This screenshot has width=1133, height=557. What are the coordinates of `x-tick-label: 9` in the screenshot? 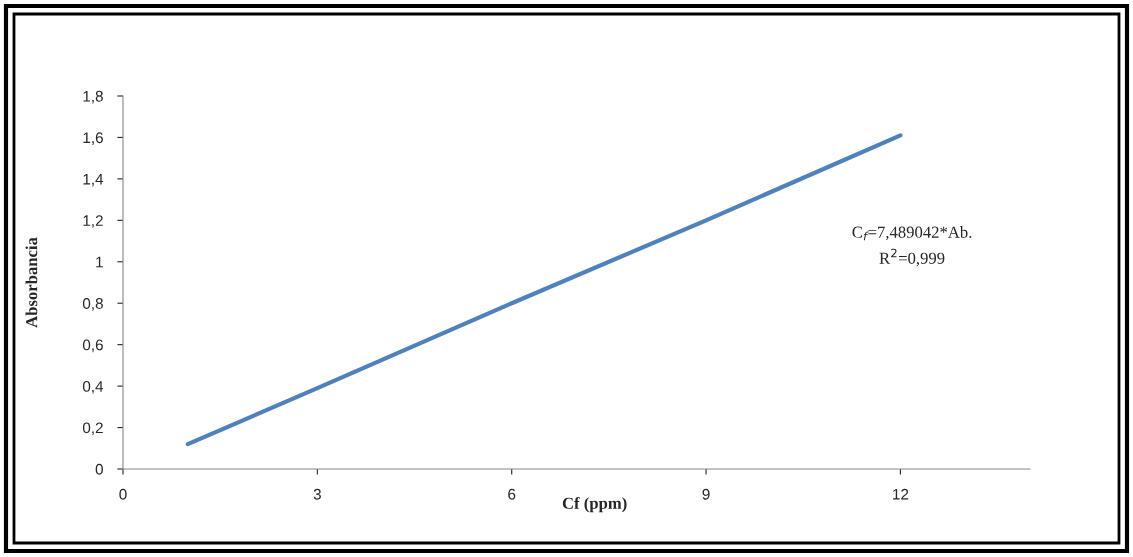 It's located at (706, 494).